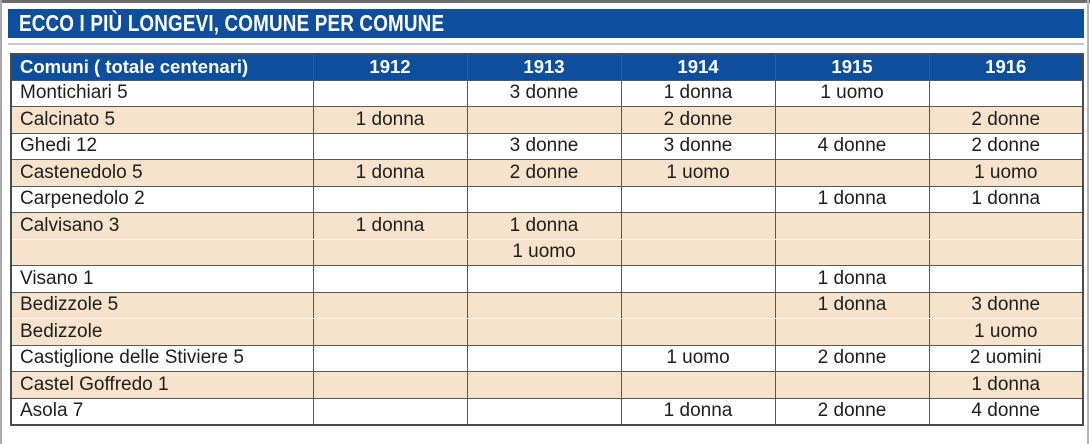 This screenshot has height=444, width=1090. What do you see at coordinates (390, 67) in the screenshot?
I see `header-year-1912: 1912` at bounding box center [390, 67].